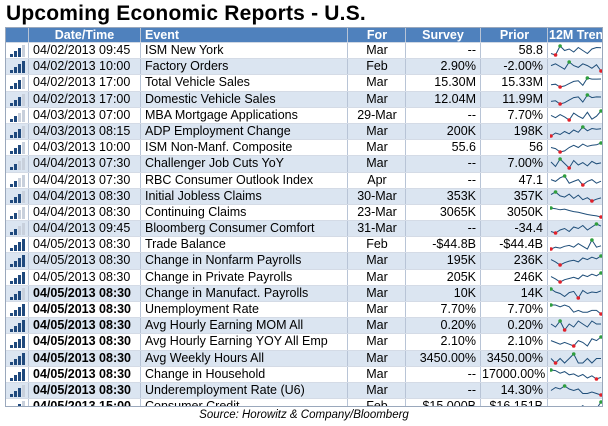  What do you see at coordinates (304, 415) in the screenshot?
I see `source-note: Source: Horowitz & Company/Bloomberg` at bounding box center [304, 415].